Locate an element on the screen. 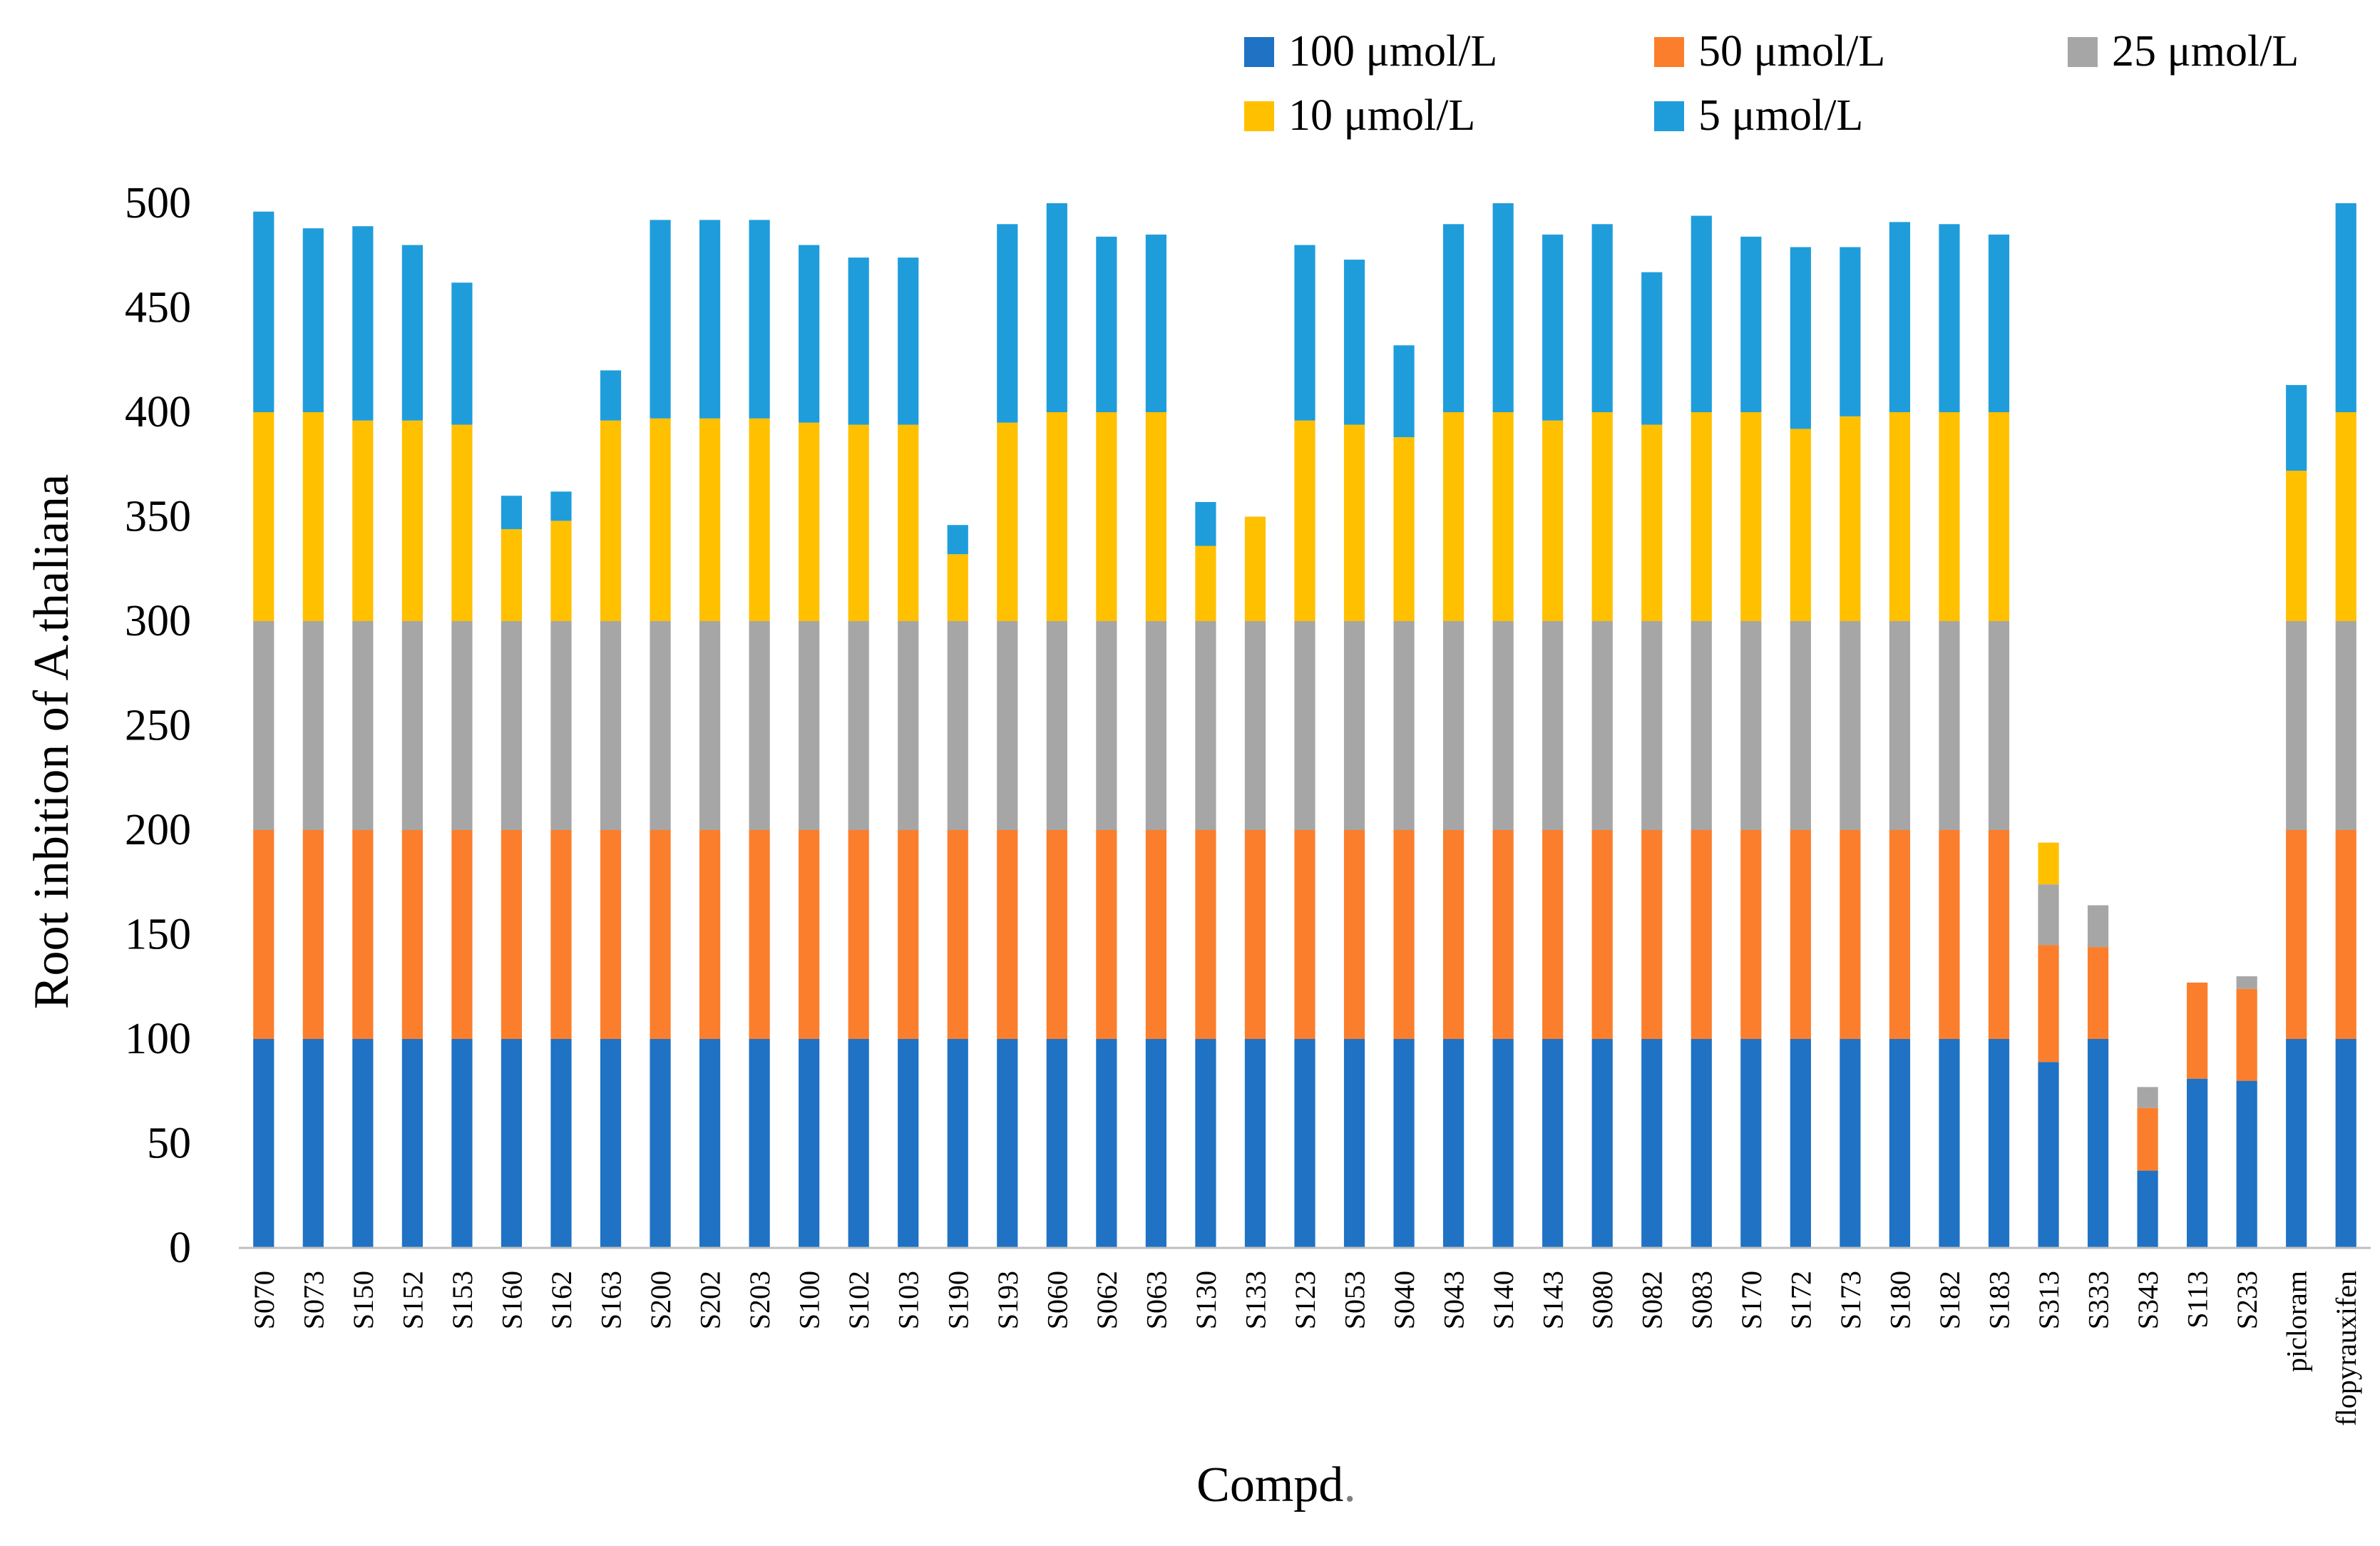 The width and height of the screenshot is (2380, 1546). x-tick-label: S183 is located at coordinates (1999, 1300).